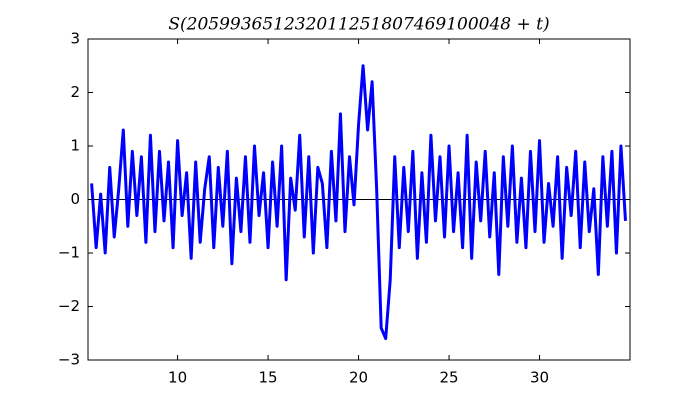 This screenshot has width=700, height=400. I want to click on y-tick-label: 0, so click(75, 199).